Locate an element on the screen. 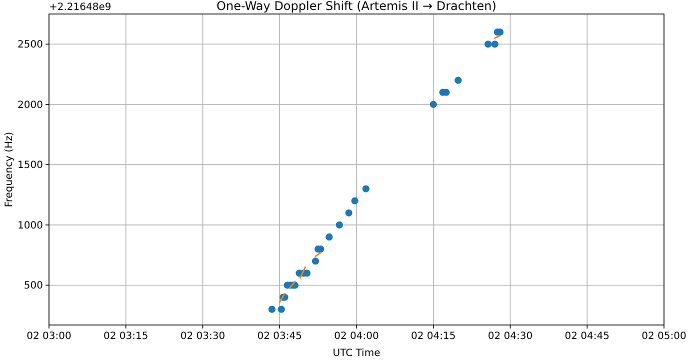  x-tick-label: 02 03:45 is located at coordinates (279, 336).